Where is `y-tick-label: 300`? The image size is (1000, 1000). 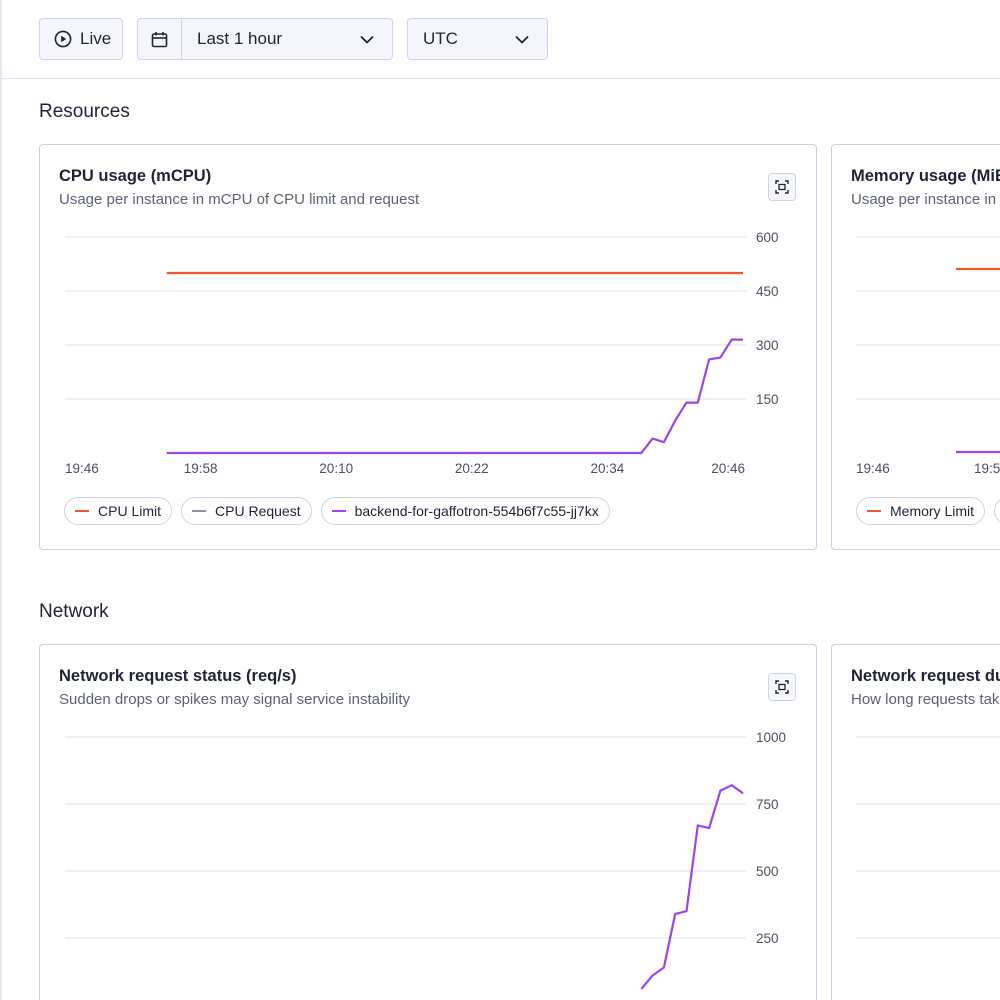 y-tick-label: 300 is located at coordinates (767, 345).